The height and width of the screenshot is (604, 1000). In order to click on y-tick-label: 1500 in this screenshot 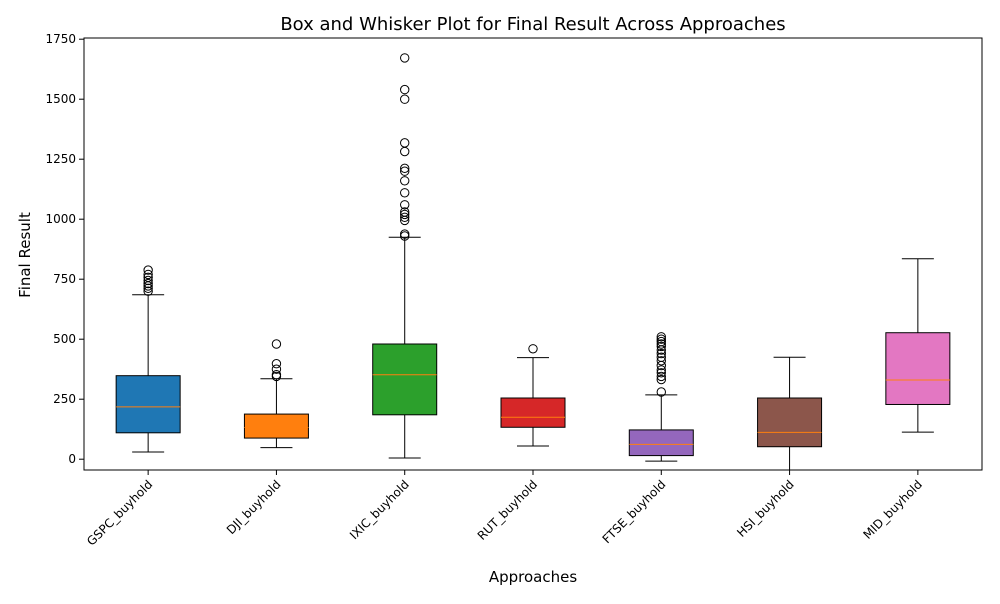, I will do `click(60, 99)`.